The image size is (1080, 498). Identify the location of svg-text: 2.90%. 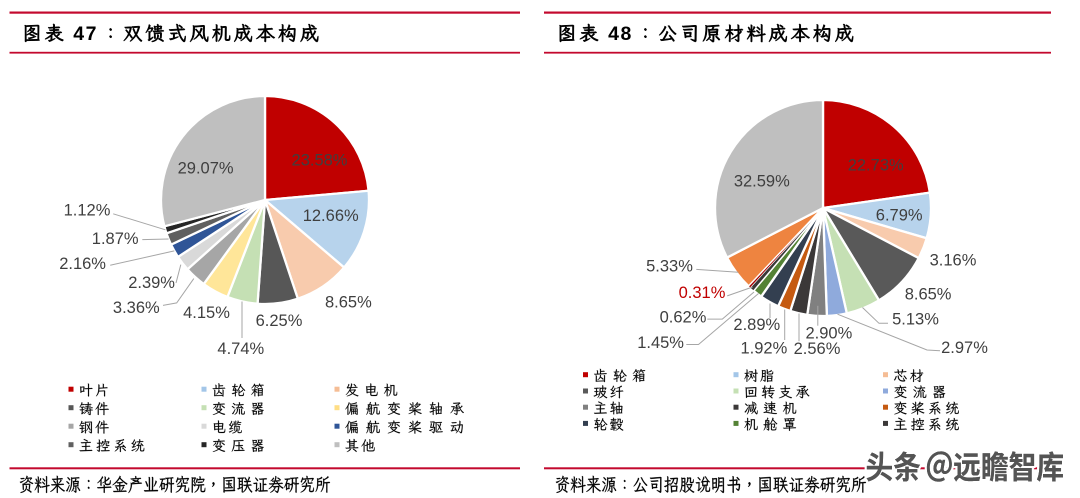
(829, 334).